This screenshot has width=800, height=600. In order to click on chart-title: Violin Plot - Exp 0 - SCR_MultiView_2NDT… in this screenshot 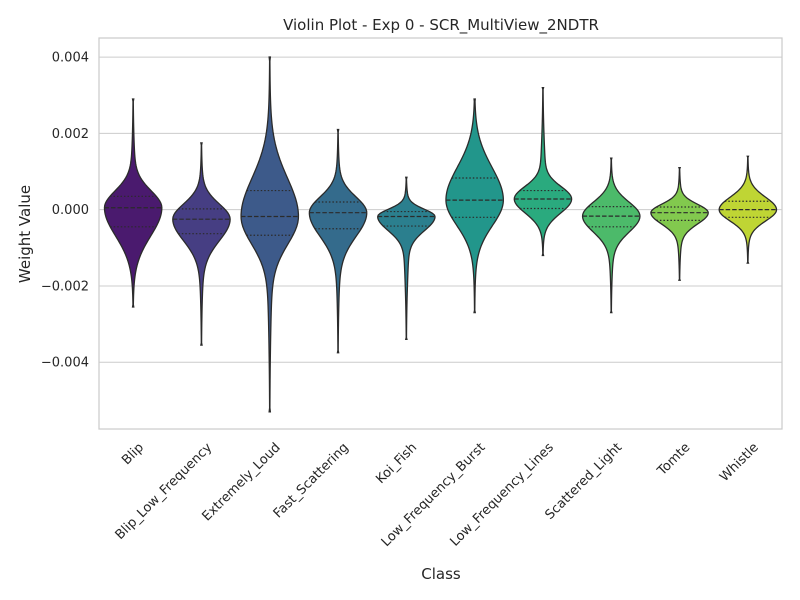, I will do `click(441, 25)`.